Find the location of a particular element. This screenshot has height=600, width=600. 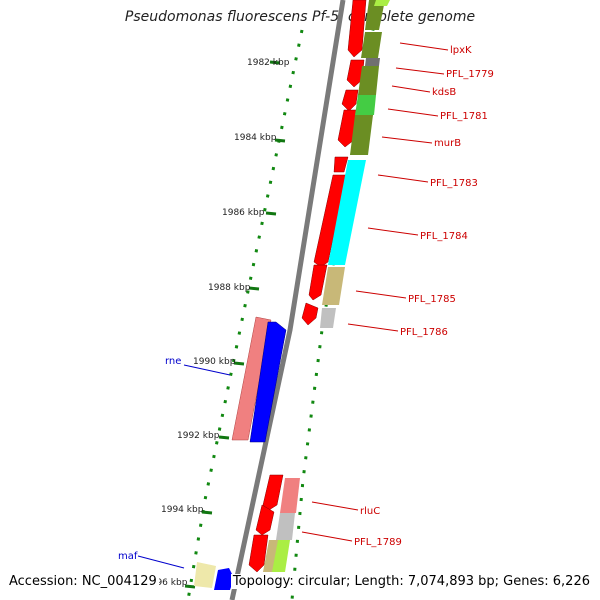

gene-kdsB is located at coordinates (350, 100).